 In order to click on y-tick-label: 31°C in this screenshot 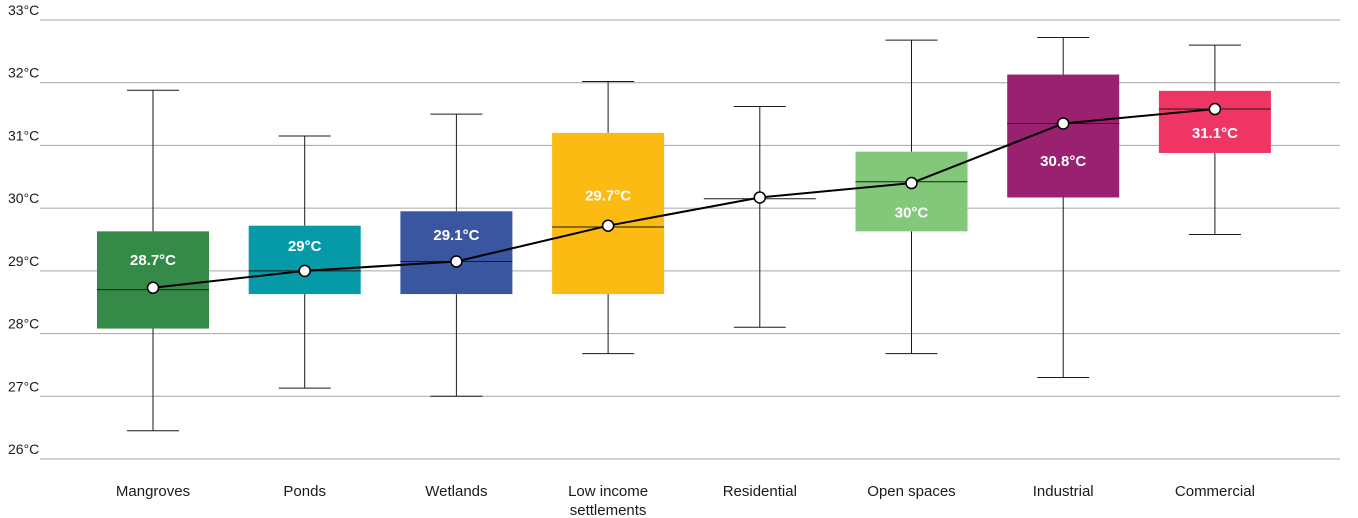, I will do `click(23, 135)`.